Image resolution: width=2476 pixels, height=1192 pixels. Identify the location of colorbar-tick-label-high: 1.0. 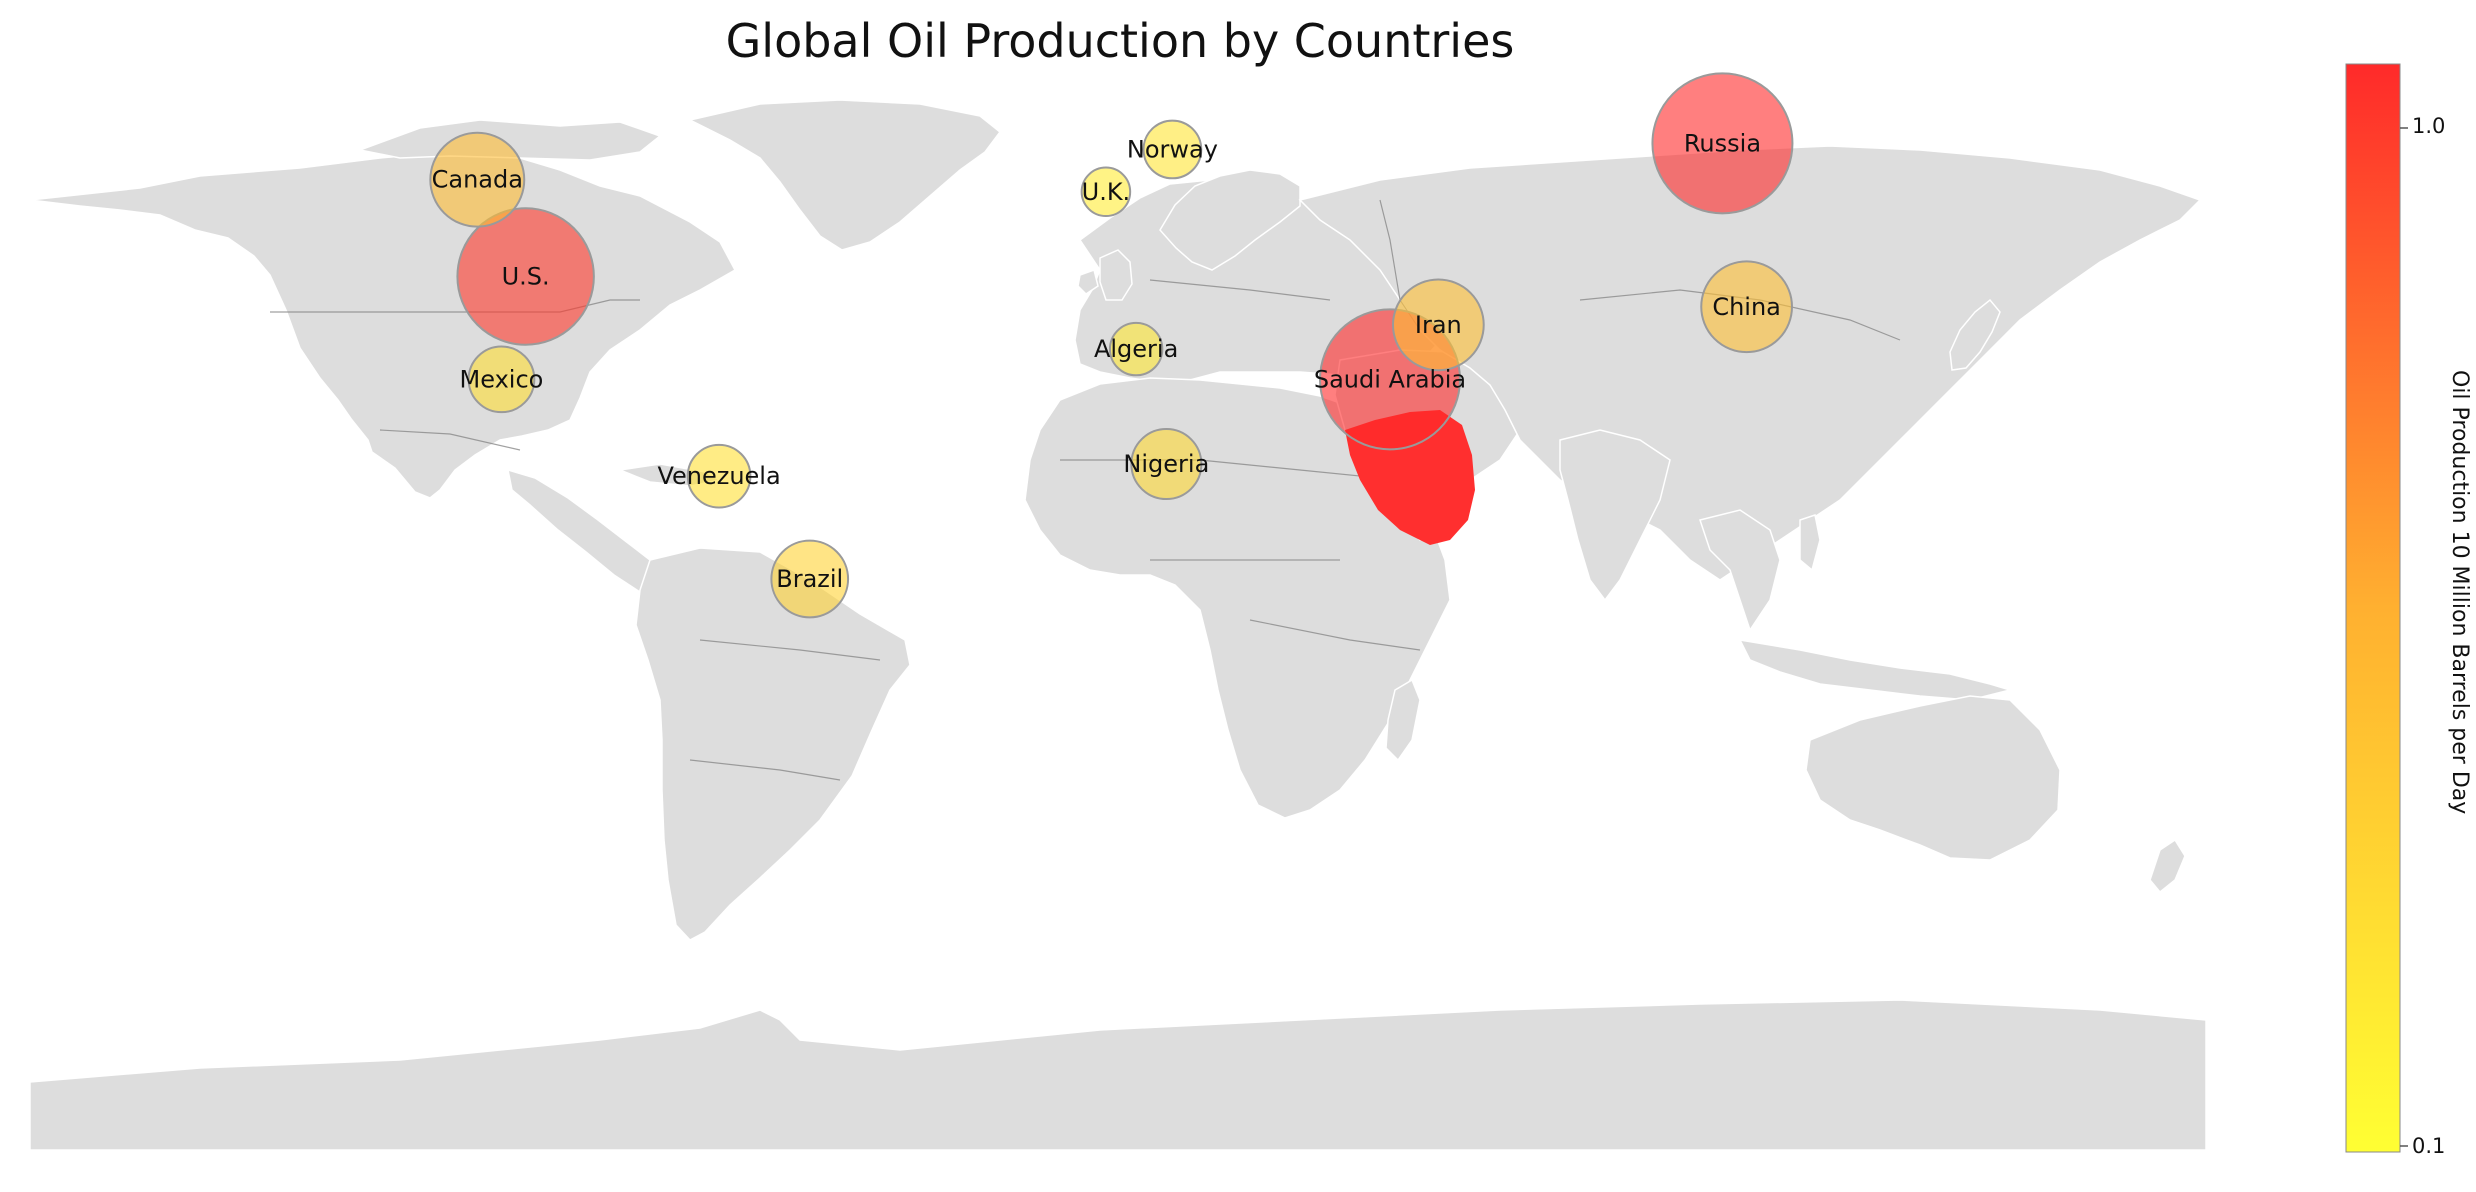
(2429, 126).